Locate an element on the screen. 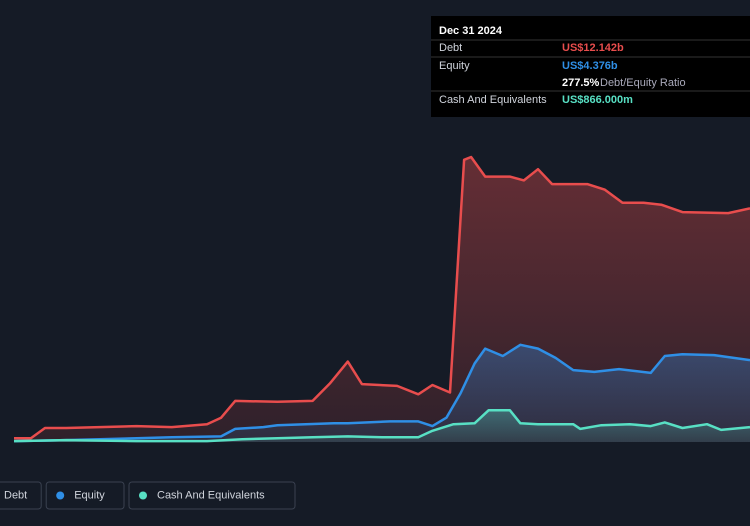 This screenshot has height=526, width=750. legend-label: Debt is located at coordinates (15, 495).